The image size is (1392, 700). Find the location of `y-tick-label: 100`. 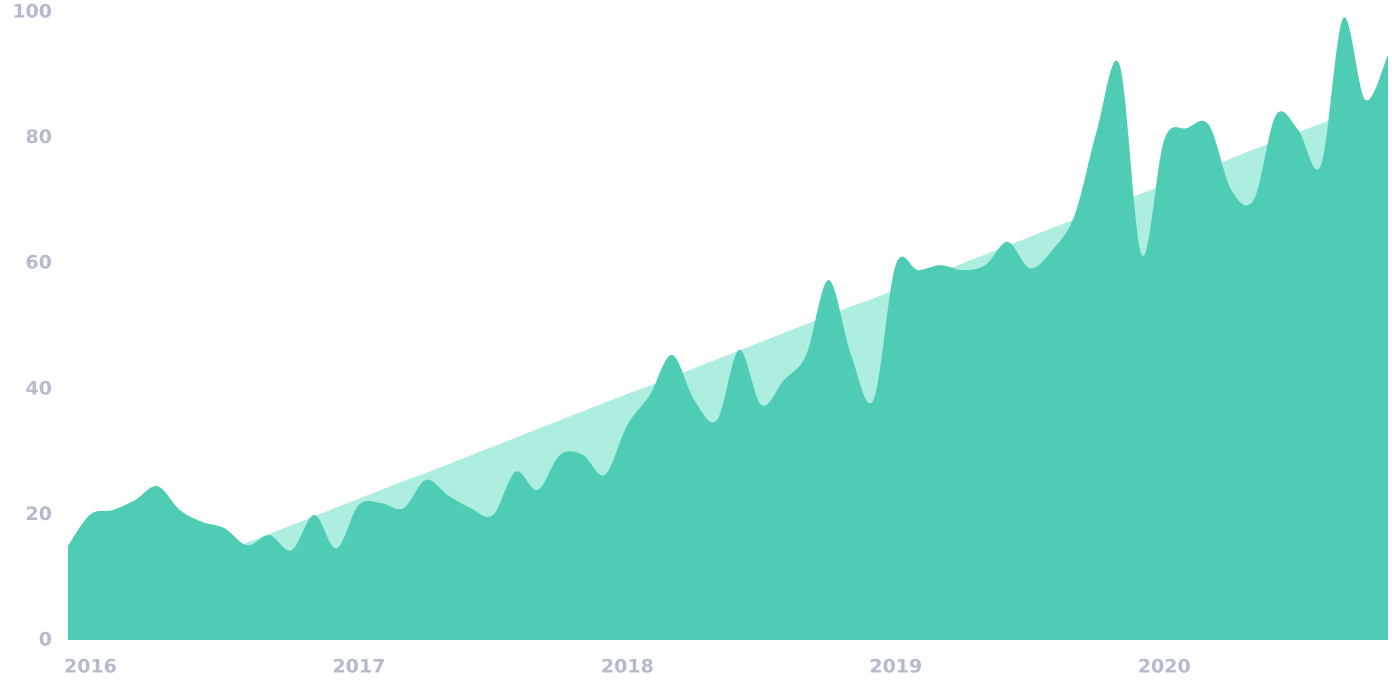

y-tick-label: 100 is located at coordinates (32, 12).